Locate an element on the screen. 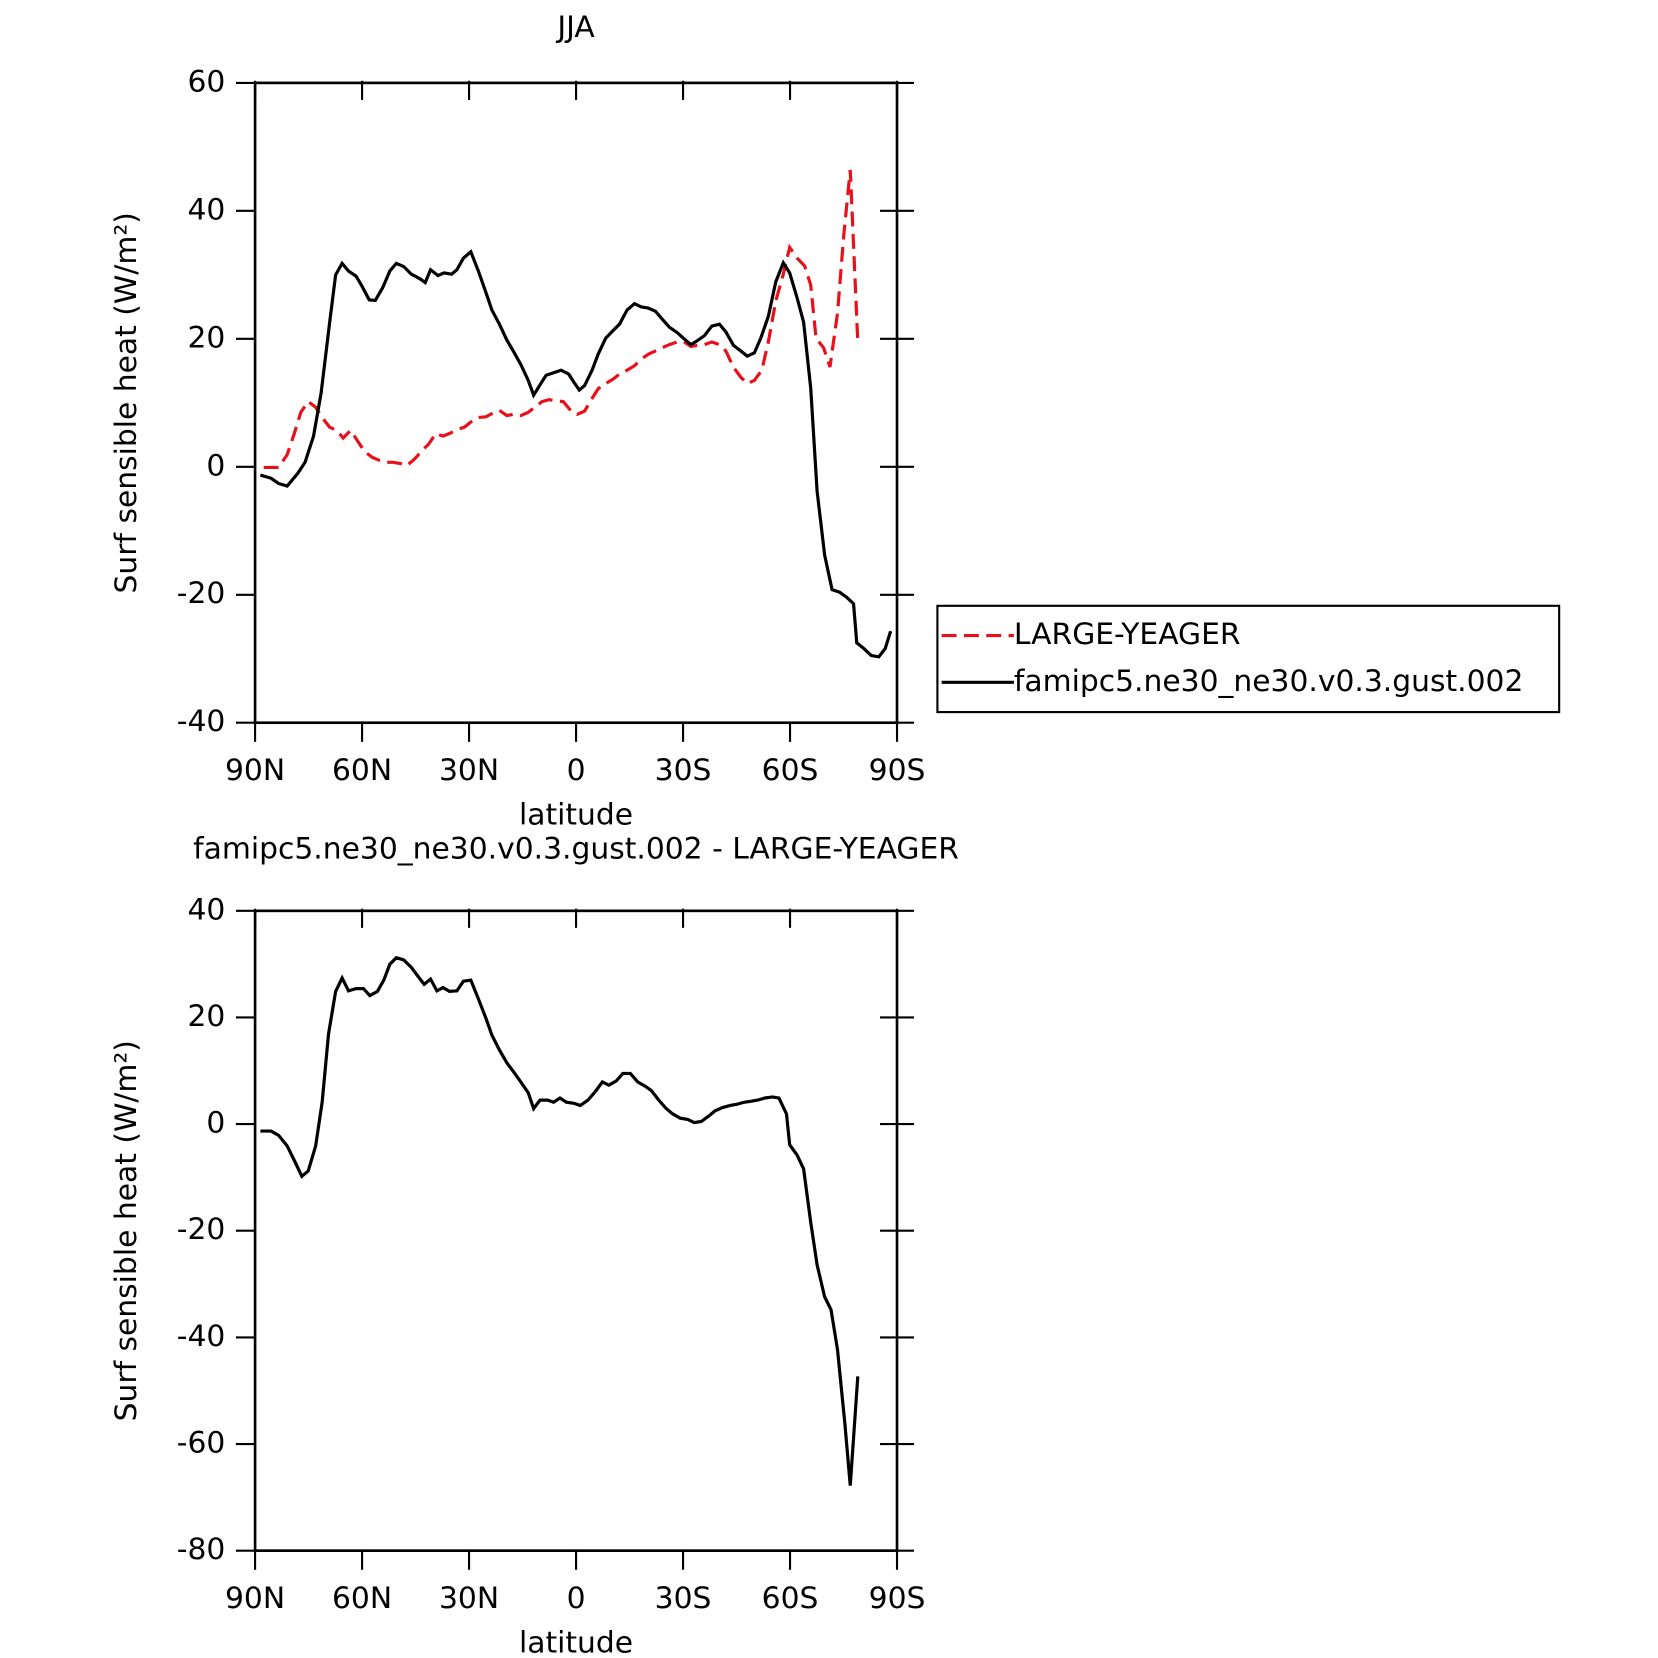 This screenshot has width=1658, height=1658. y-tick-label: -60 is located at coordinates (201, 1443).